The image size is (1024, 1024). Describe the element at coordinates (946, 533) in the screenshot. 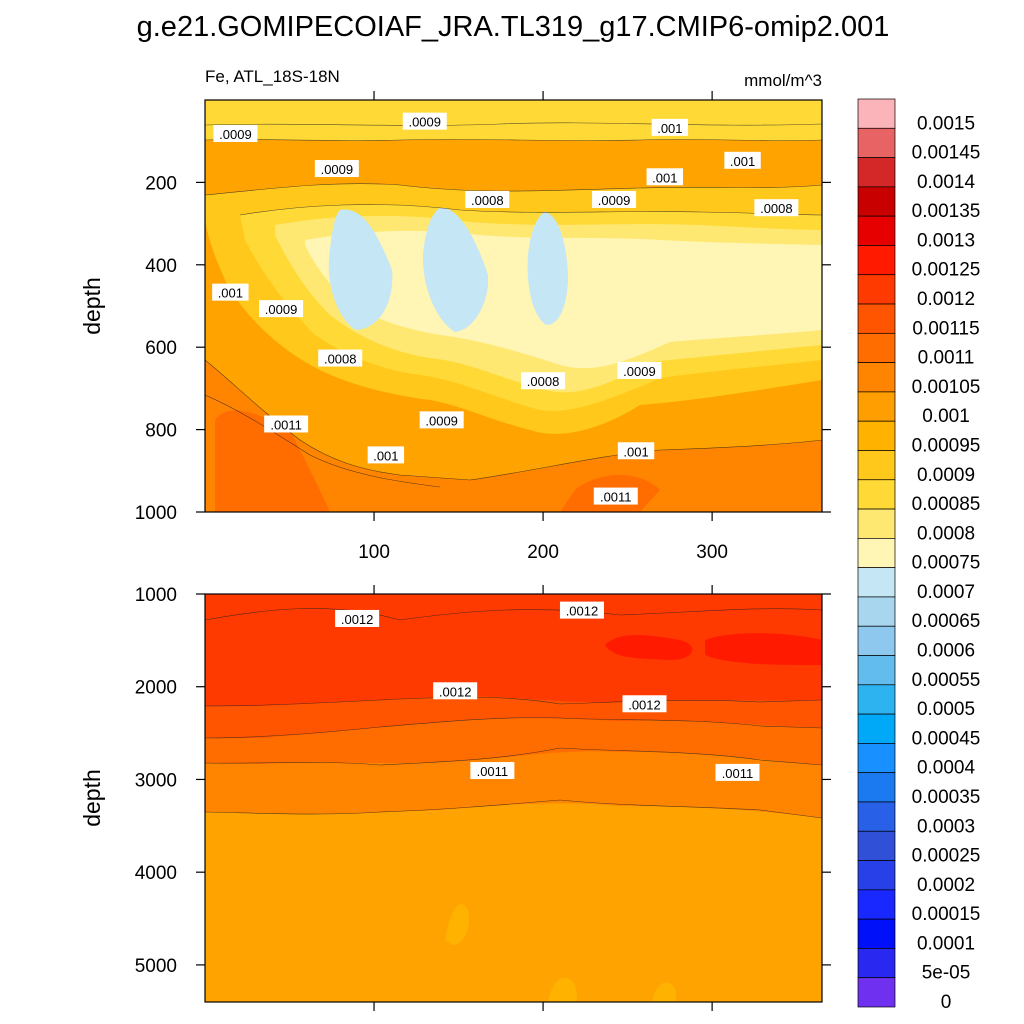

I see `colorbar-label: 0.0008` at that location.